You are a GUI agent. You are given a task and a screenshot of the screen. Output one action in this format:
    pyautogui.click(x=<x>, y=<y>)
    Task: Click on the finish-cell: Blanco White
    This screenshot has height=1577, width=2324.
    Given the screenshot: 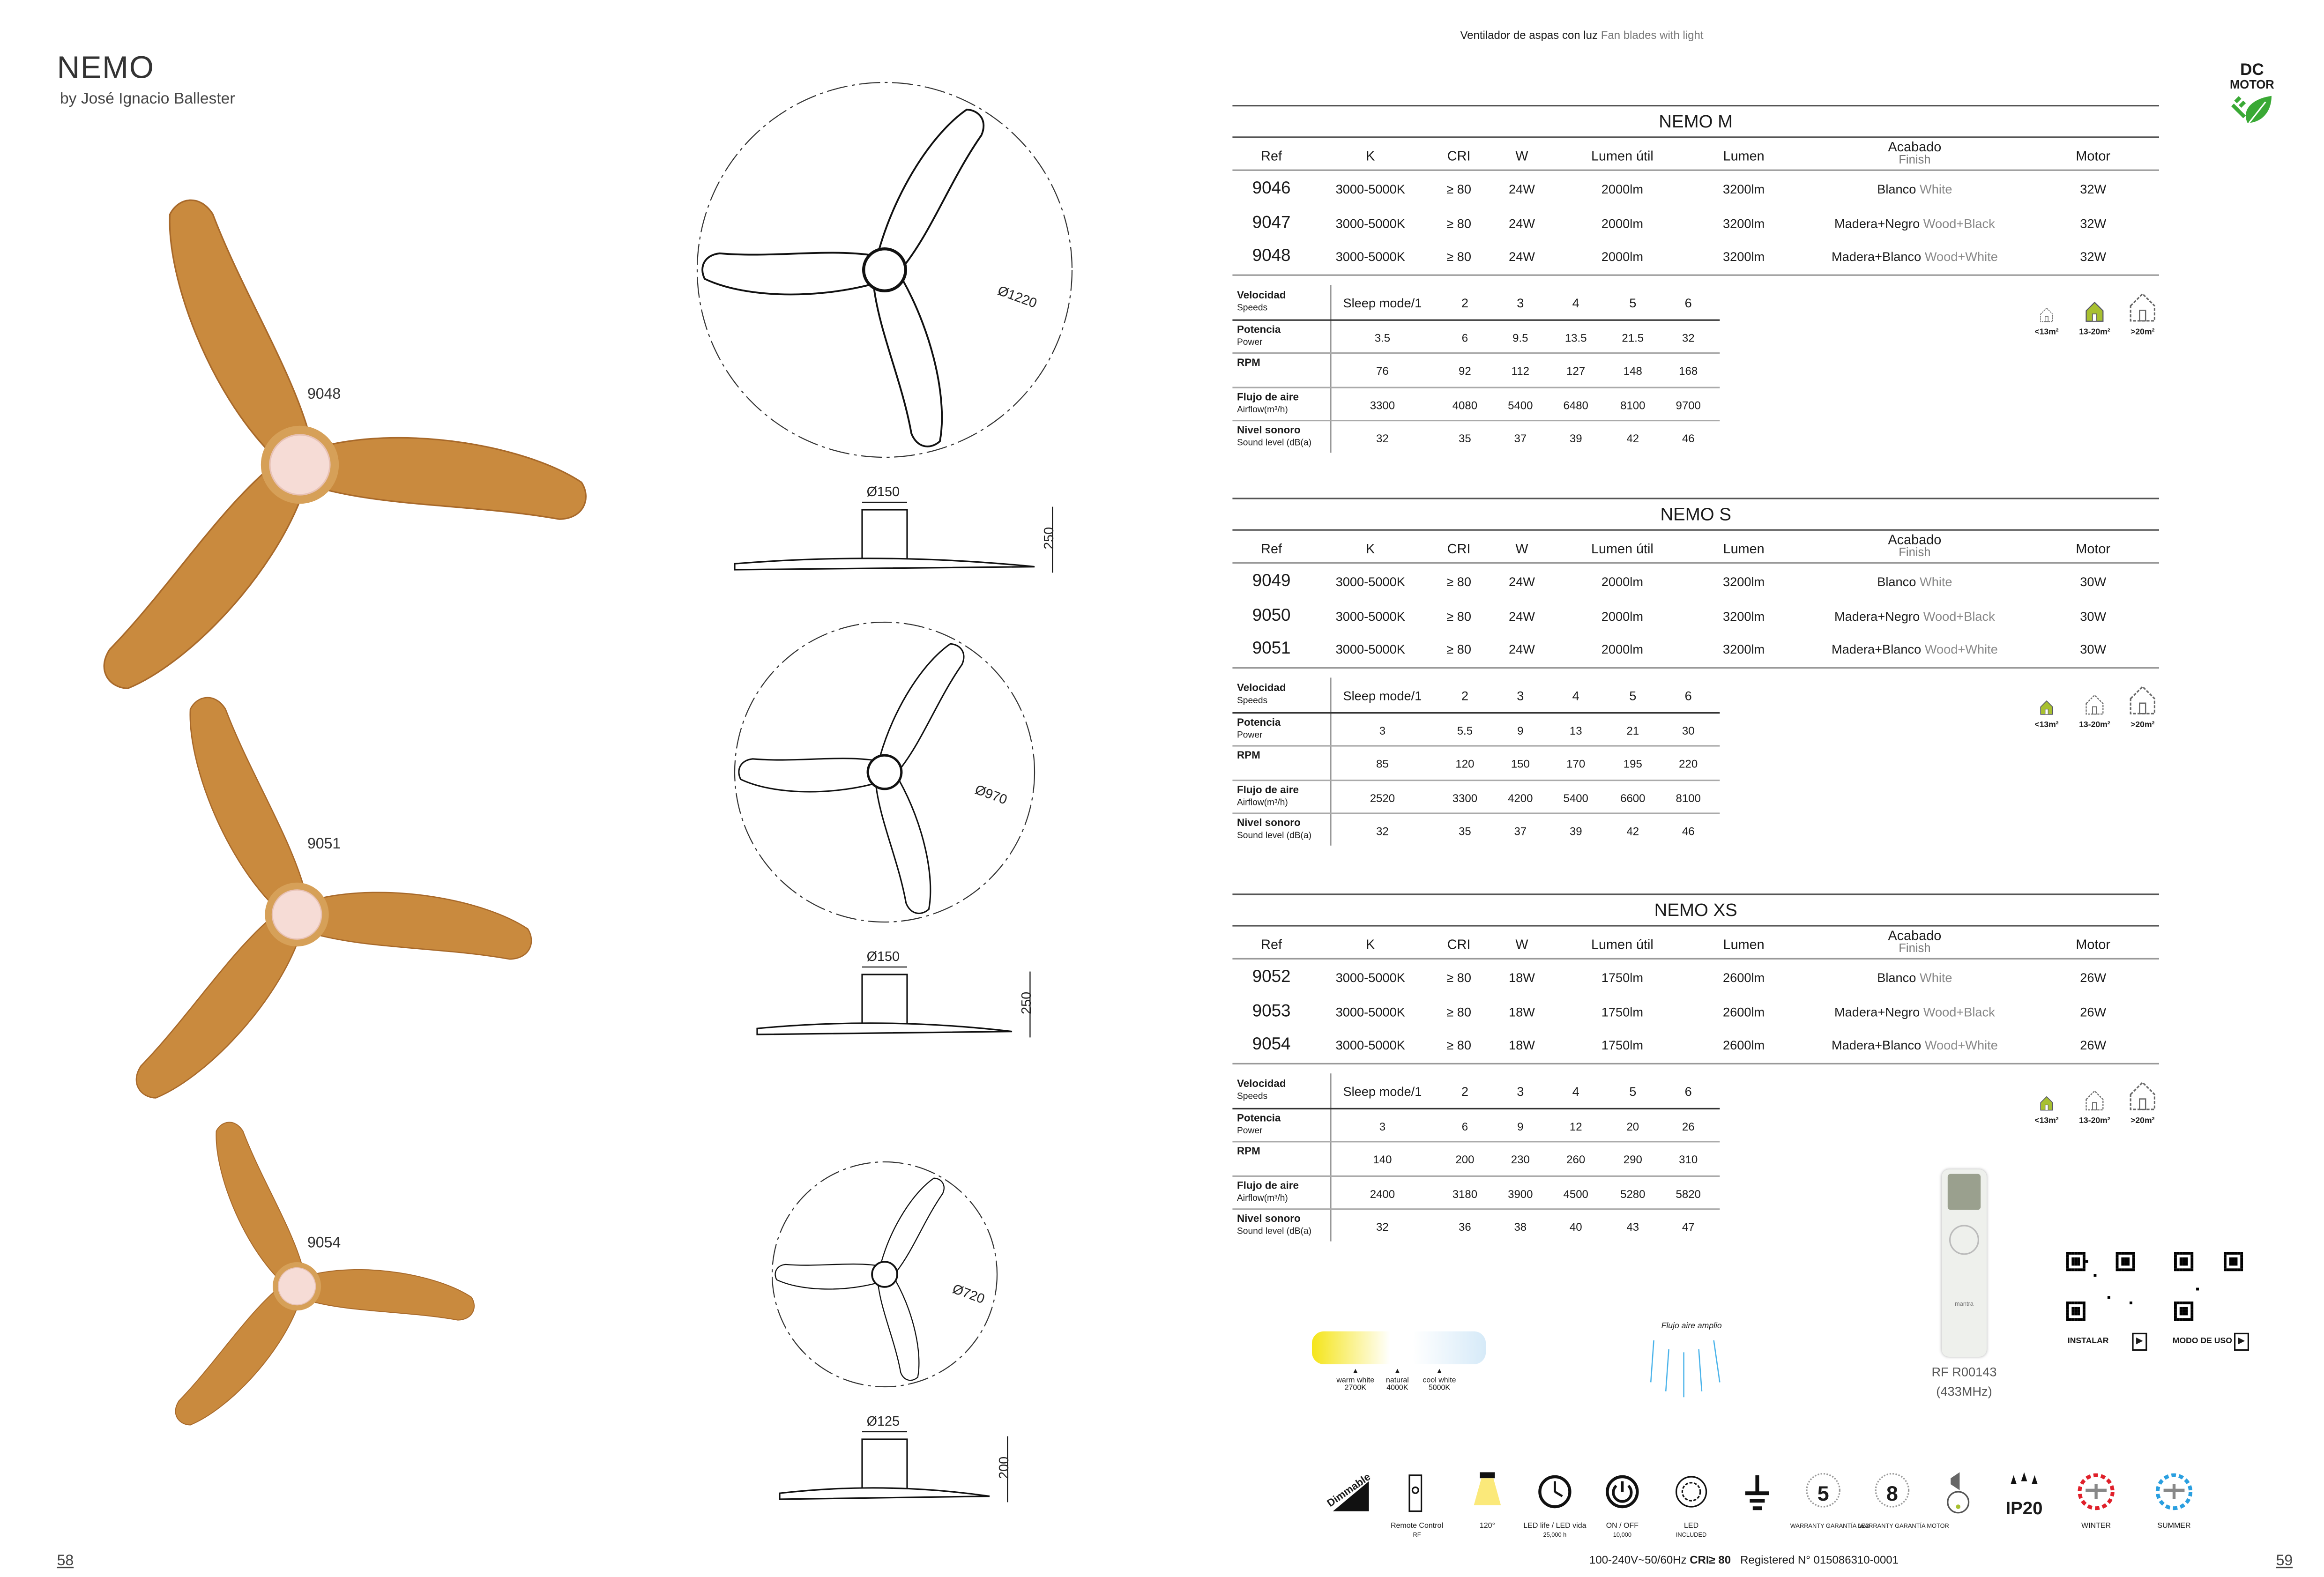 What is the action you would take?
    pyautogui.click(x=1914, y=978)
    